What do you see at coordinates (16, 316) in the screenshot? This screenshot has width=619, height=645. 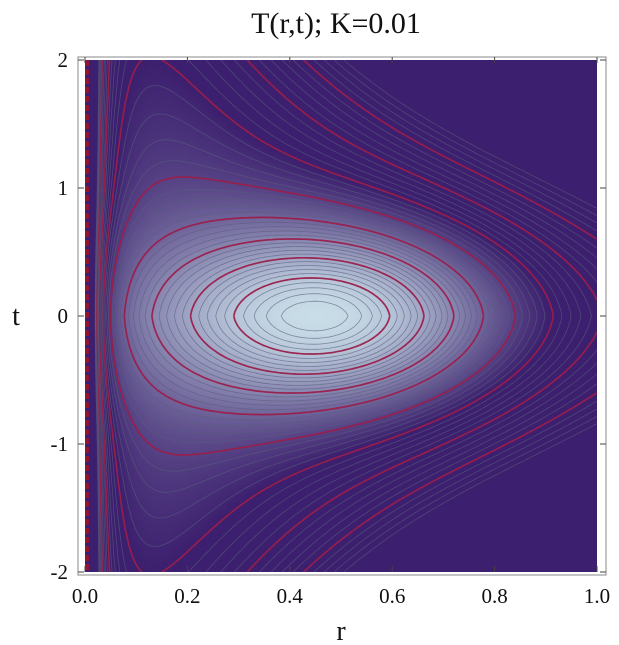 I see `y-axis-label: t` at bounding box center [16, 316].